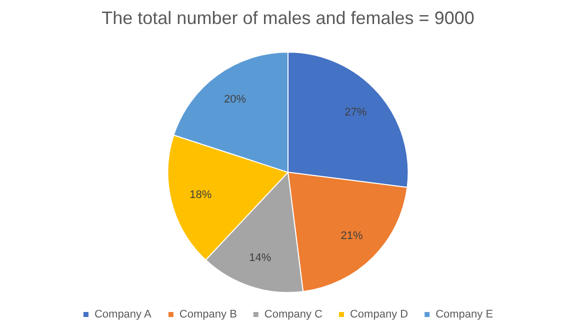  I want to click on legend-label: Company E, so click(465, 314).